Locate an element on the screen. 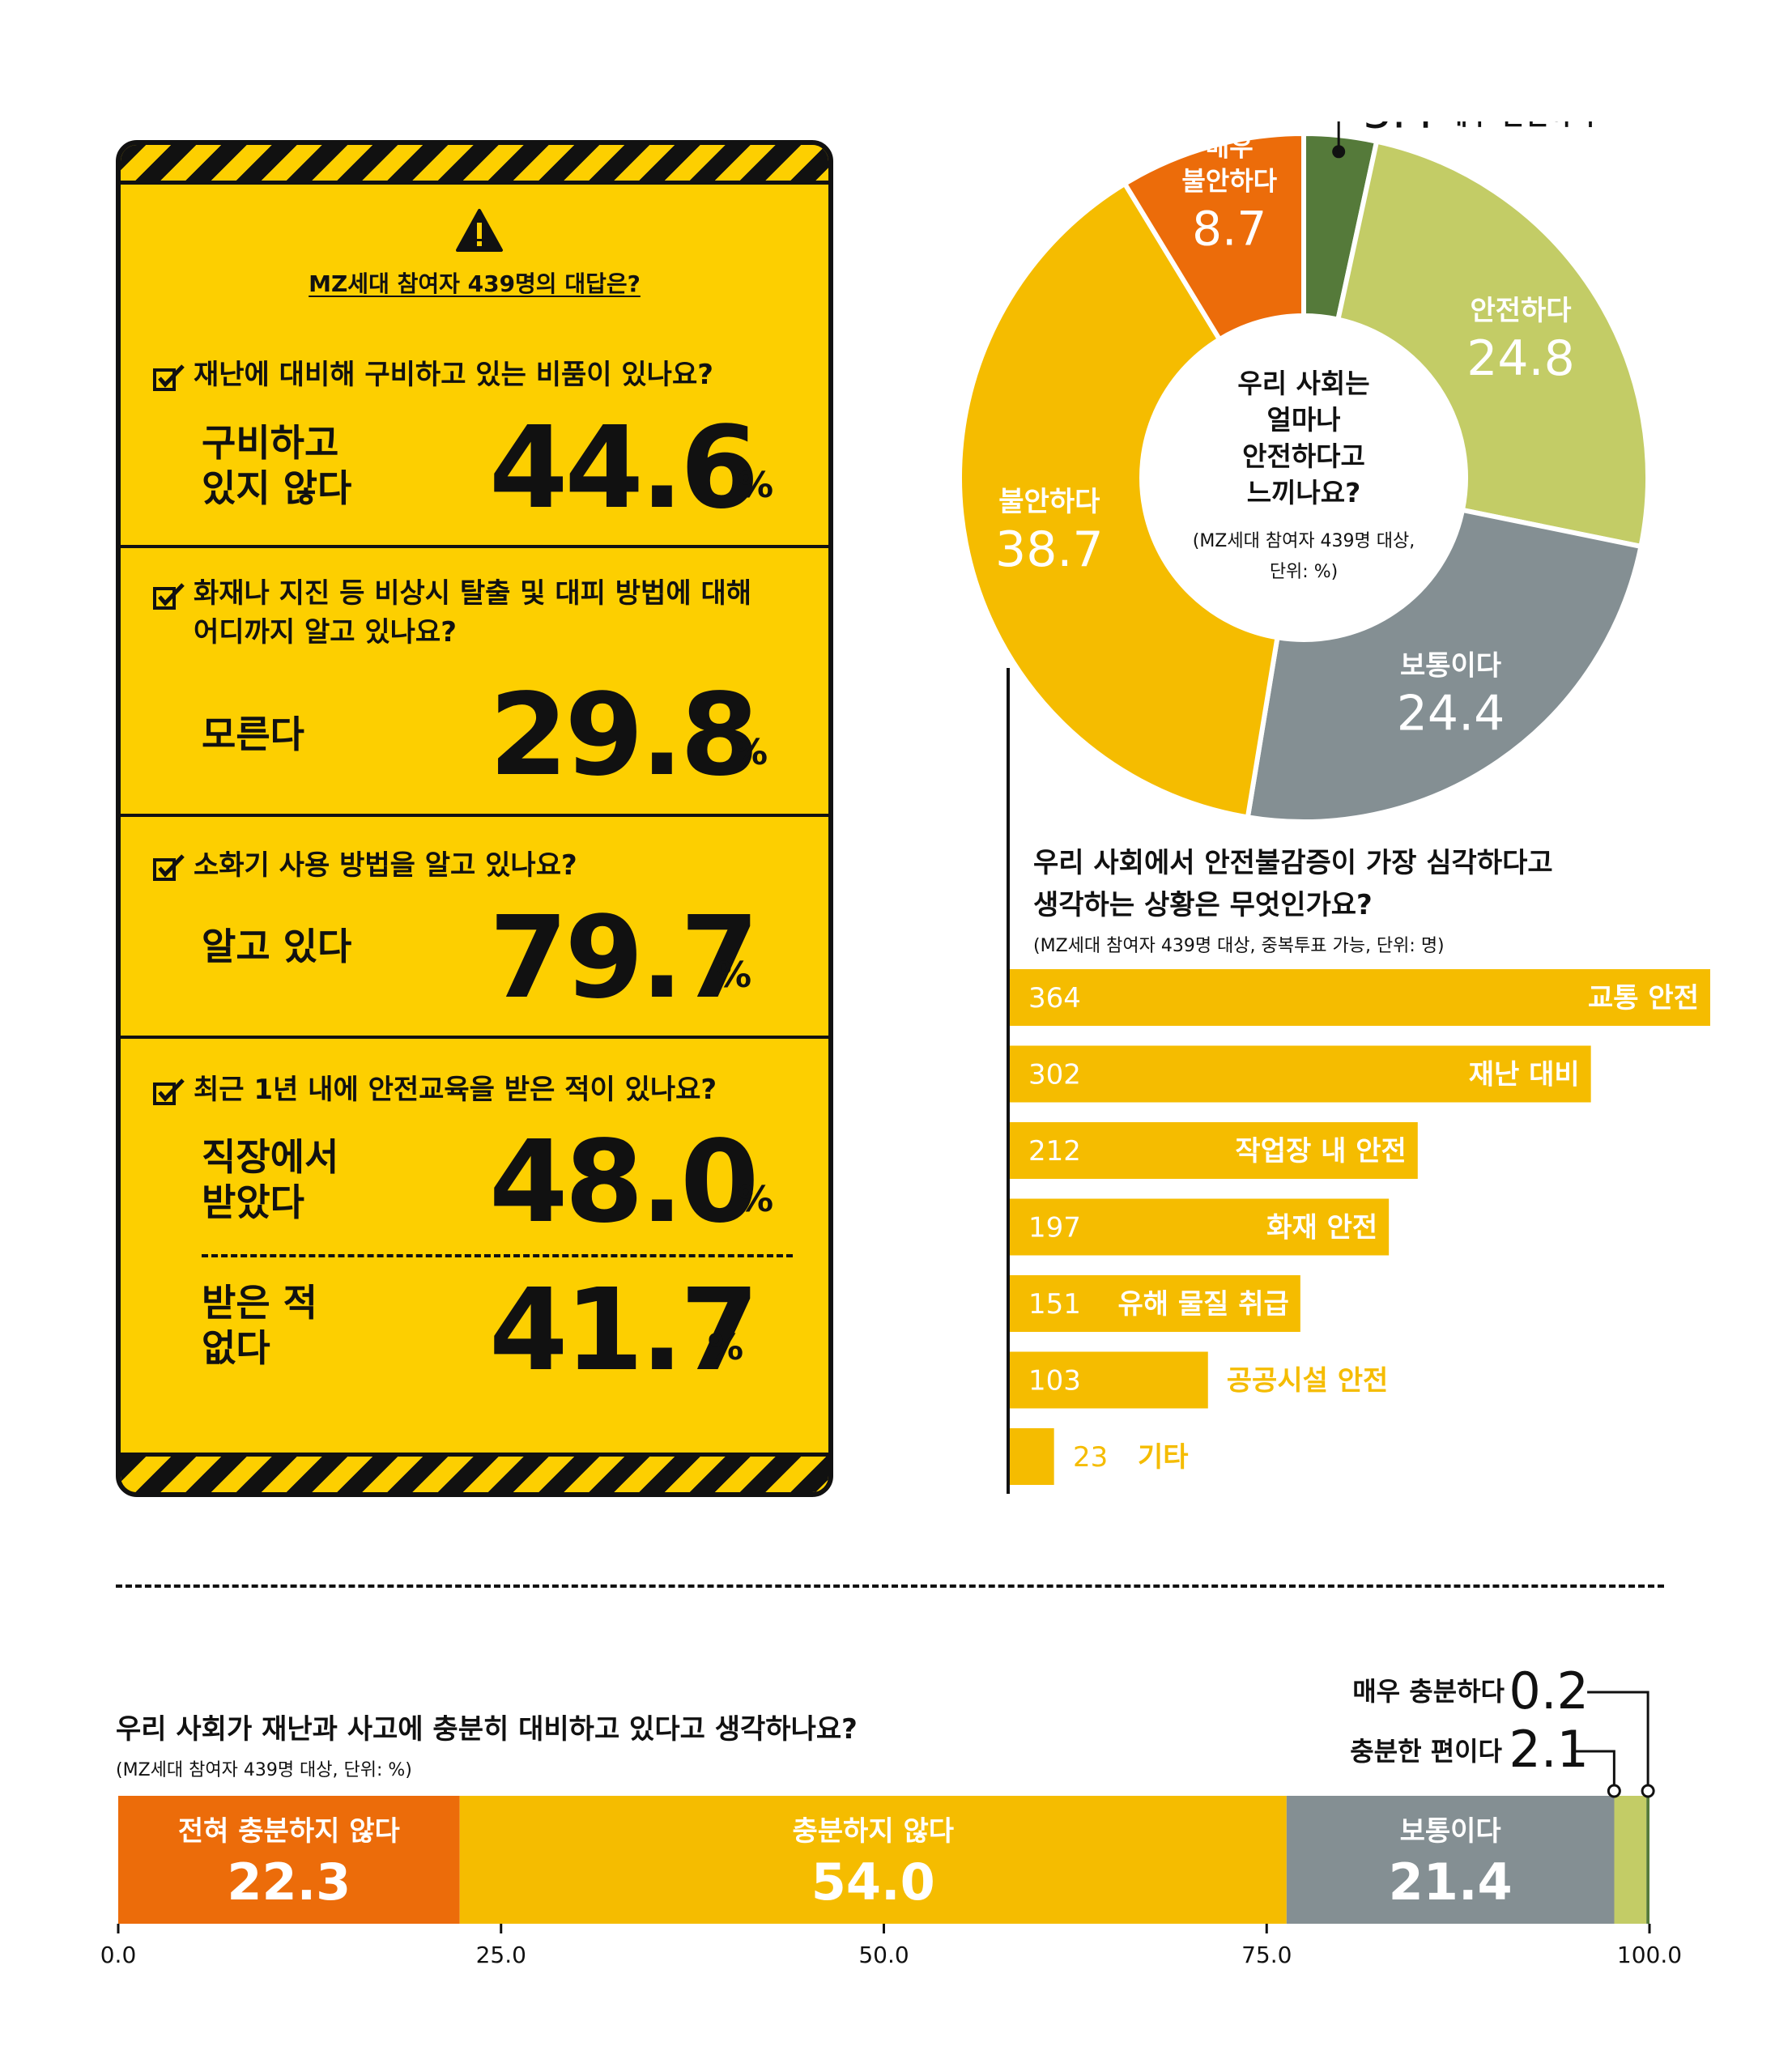 Image resolution: width=1792 pixels, height=2063 pixels. slice-value: 3.4 is located at coordinates (1399, 129).